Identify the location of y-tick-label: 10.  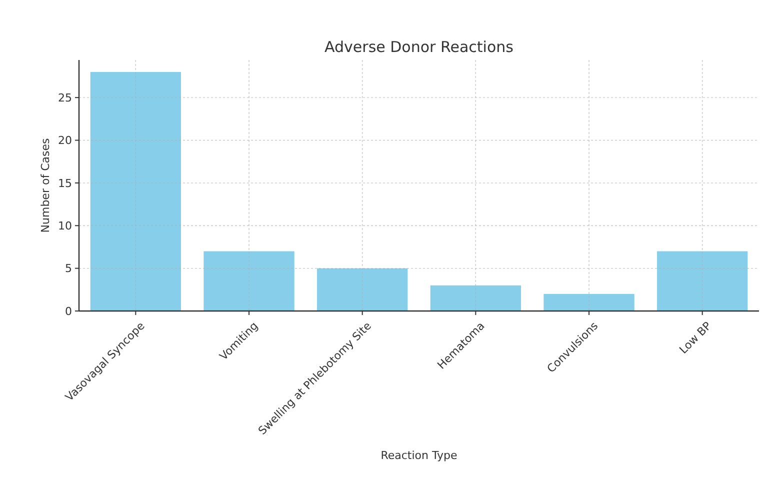
(65, 225).